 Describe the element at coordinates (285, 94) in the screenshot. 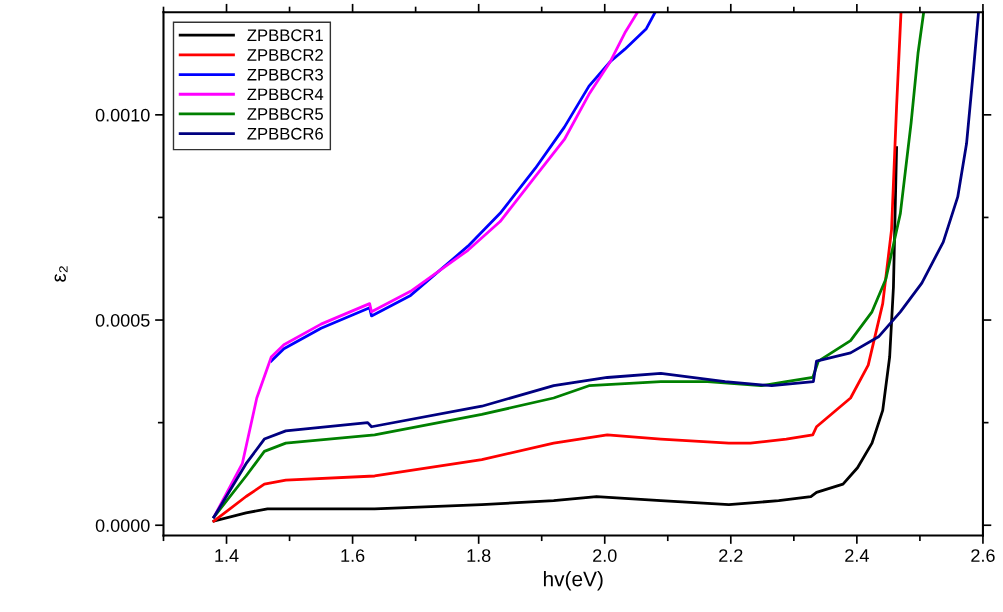

I see `legend-label: ZPBBCR4` at that location.